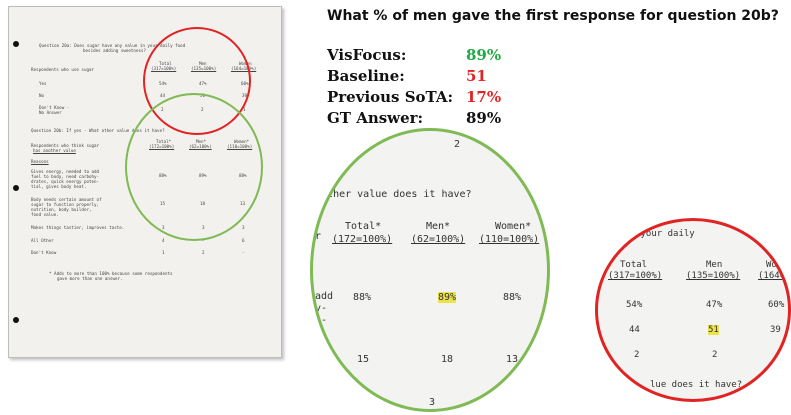  I want to click on doc-r4-women: 6, so click(243, 240).